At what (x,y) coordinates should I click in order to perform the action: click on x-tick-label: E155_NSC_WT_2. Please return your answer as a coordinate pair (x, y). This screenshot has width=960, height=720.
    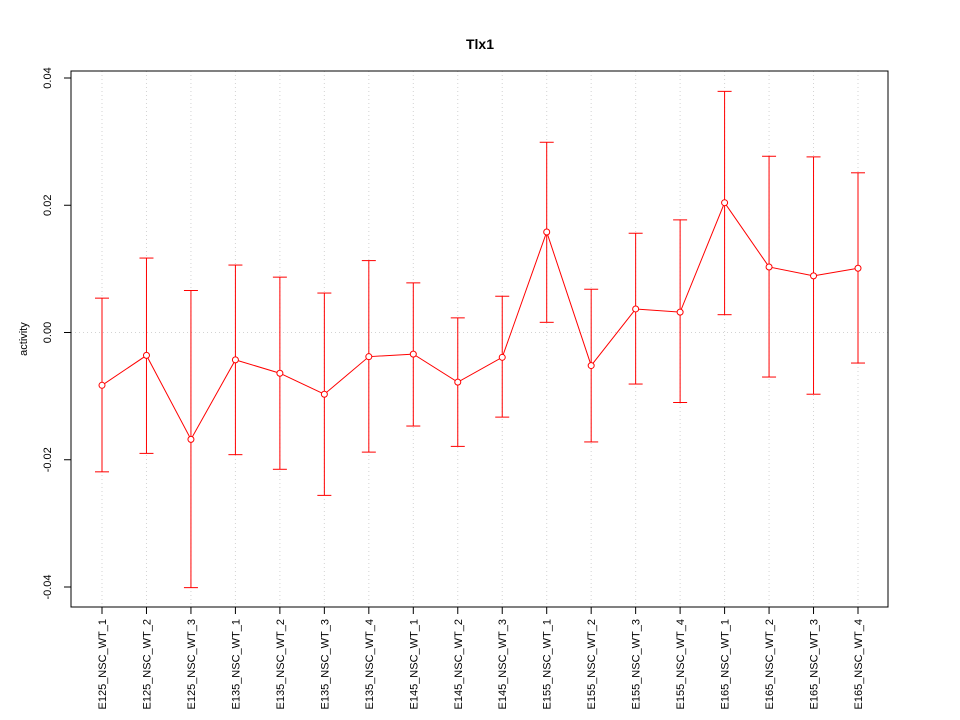
    Looking at the image, I should click on (592, 664).